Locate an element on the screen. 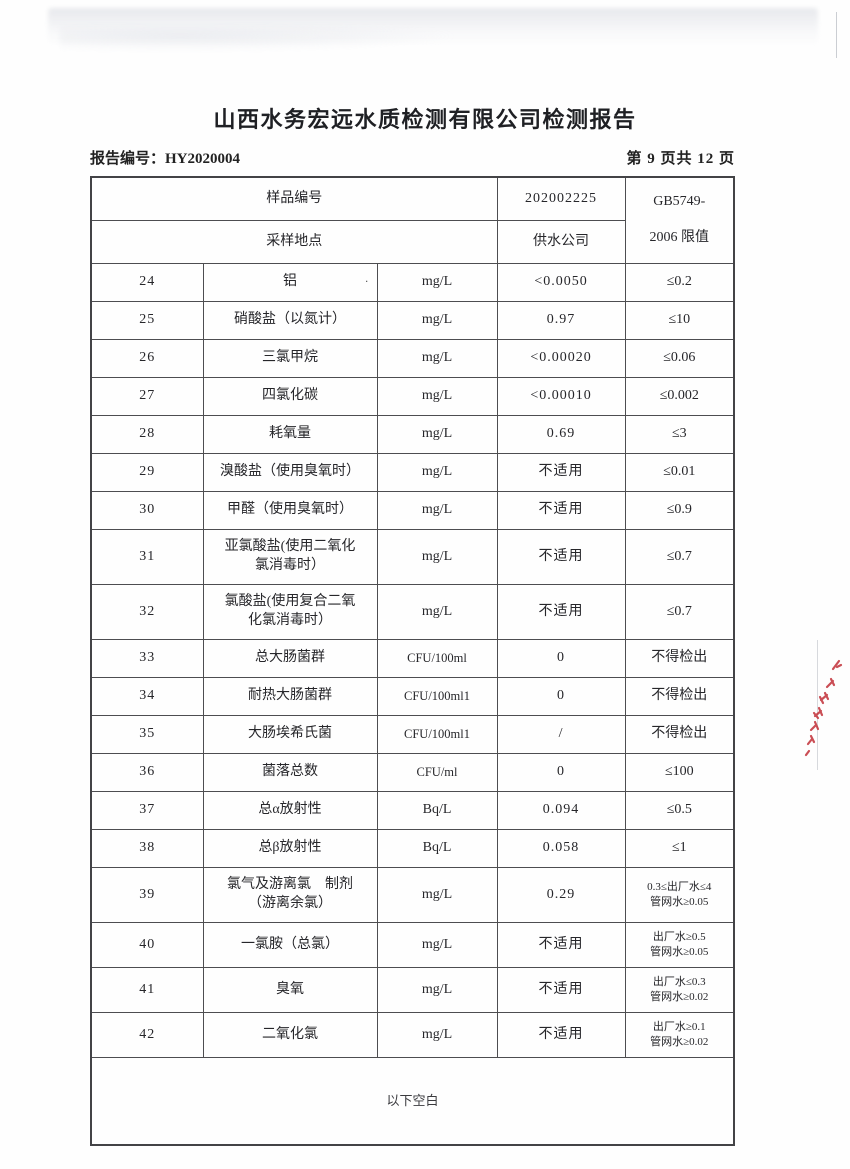 The height and width of the screenshot is (1169, 850). row-number: 34 is located at coordinates (147, 696).